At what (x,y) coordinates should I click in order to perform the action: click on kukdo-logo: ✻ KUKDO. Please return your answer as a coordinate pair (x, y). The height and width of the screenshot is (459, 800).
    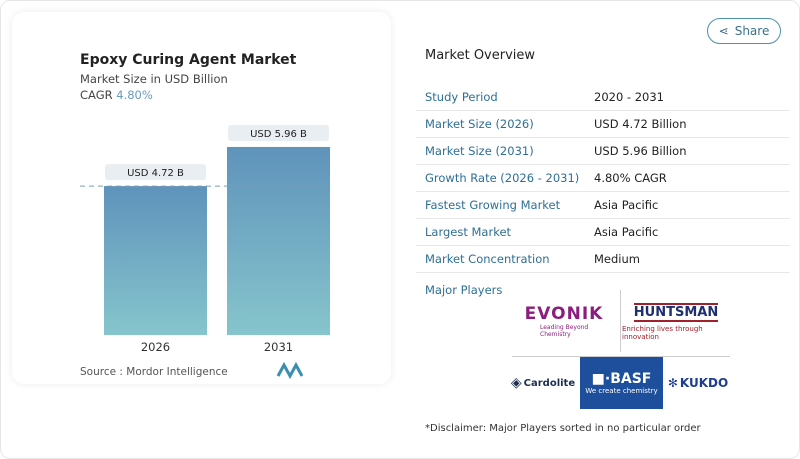
    Looking at the image, I should click on (698, 383).